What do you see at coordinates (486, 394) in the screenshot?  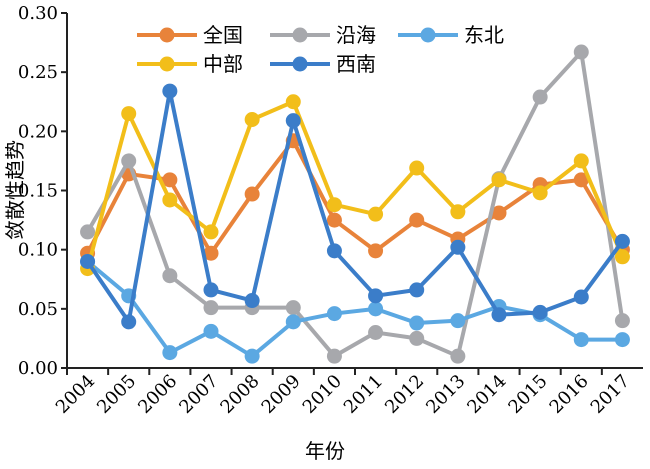 I see `x-tick-label: 2014` at bounding box center [486, 394].